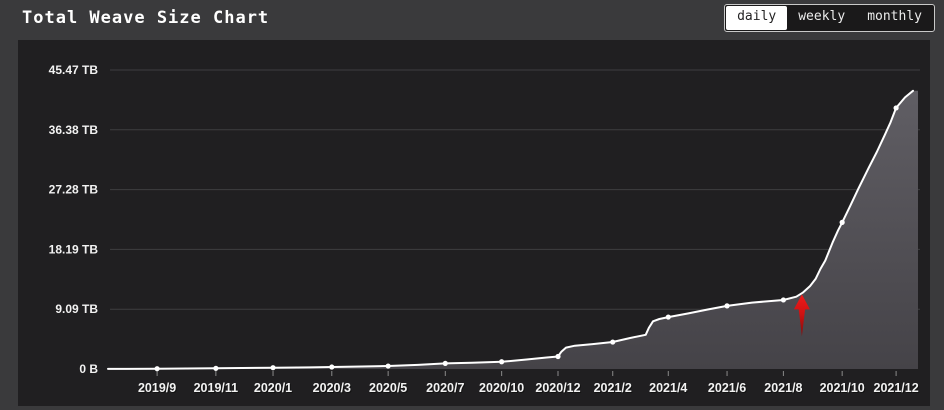  What do you see at coordinates (273, 388) in the screenshot?
I see `x-axis-label: 2020/1` at bounding box center [273, 388].